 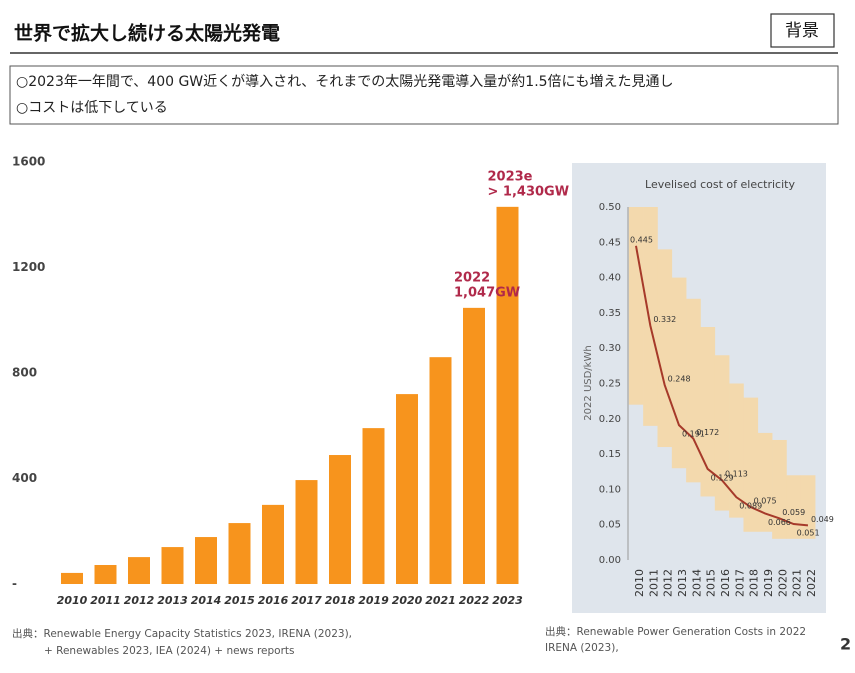 What do you see at coordinates (610, 207) in the screenshot?
I see `y-tick-label: 0.50` at bounding box center [610, 207].